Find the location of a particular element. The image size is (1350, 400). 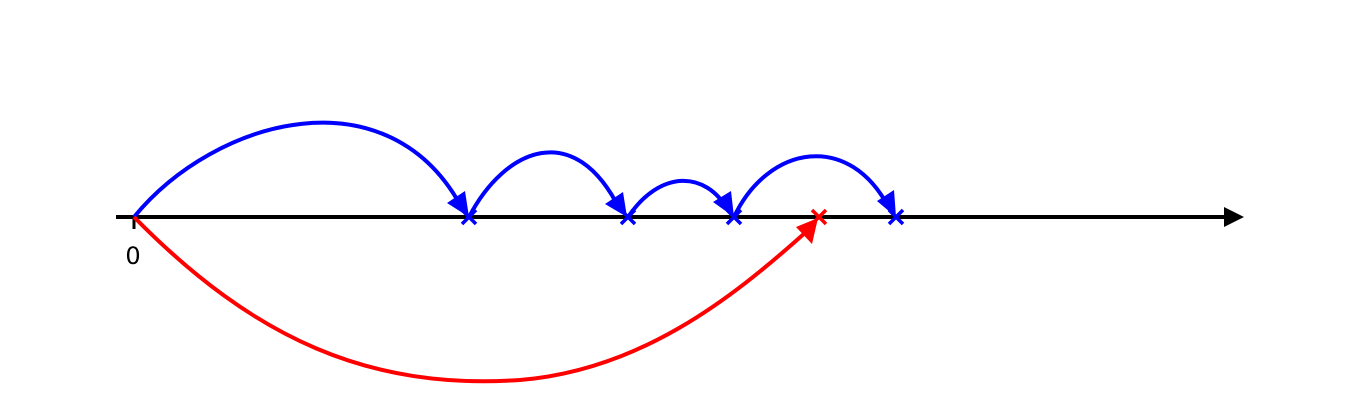

jump-points is located at coordinates (682, 217).